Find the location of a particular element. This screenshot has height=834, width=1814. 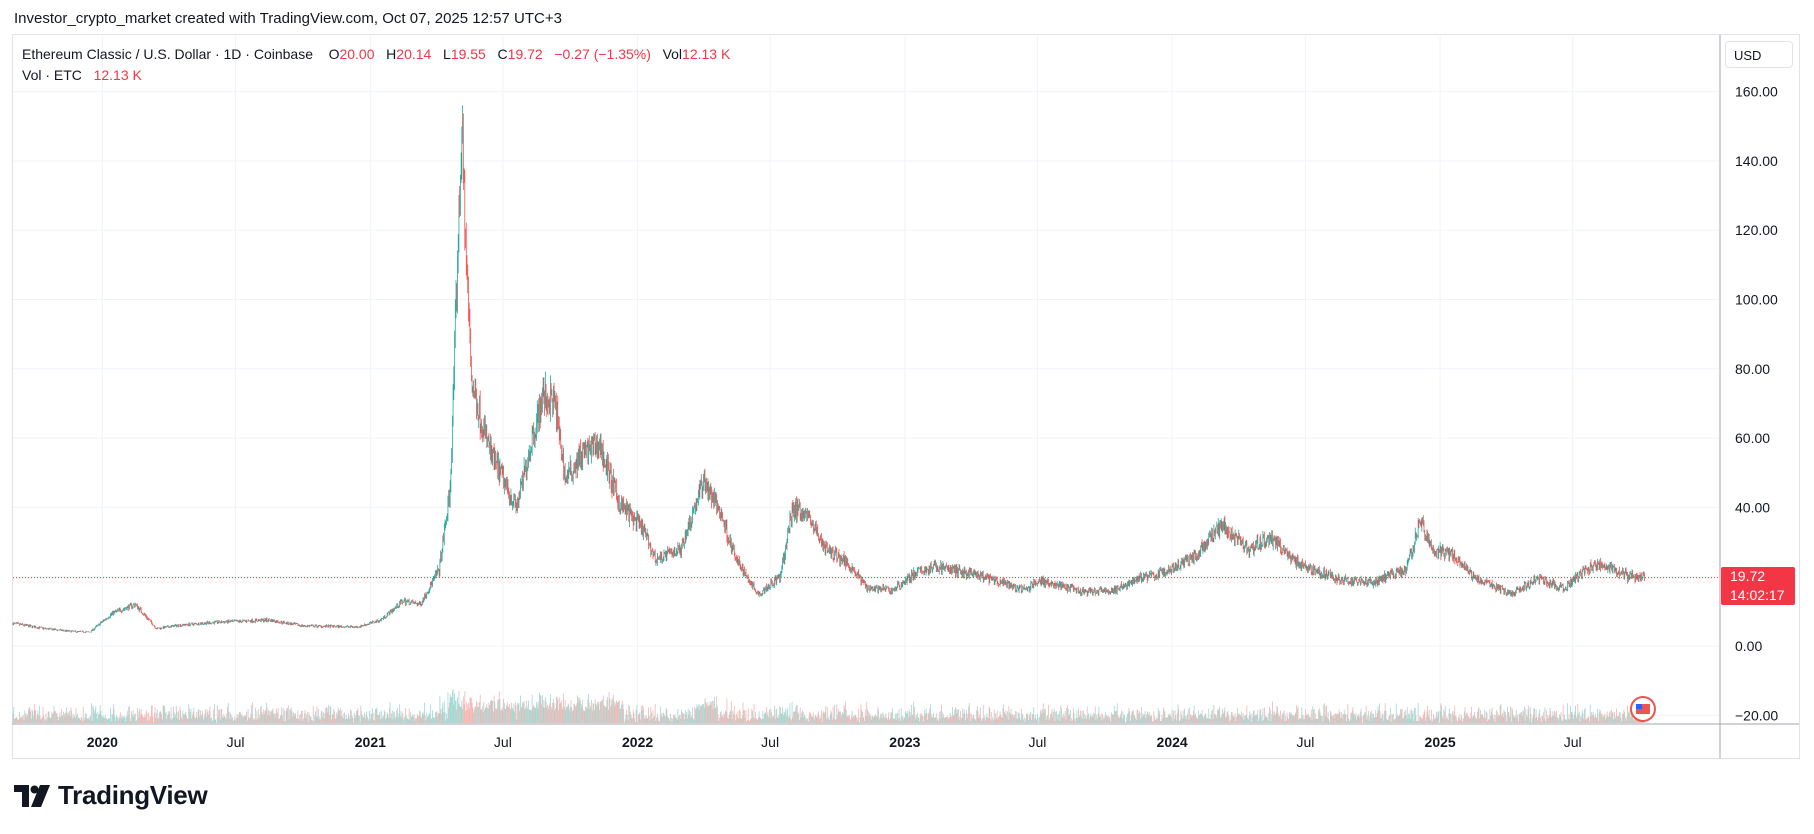

legend-volume-label: Vol · ETC is located at coordinates (52, 75).